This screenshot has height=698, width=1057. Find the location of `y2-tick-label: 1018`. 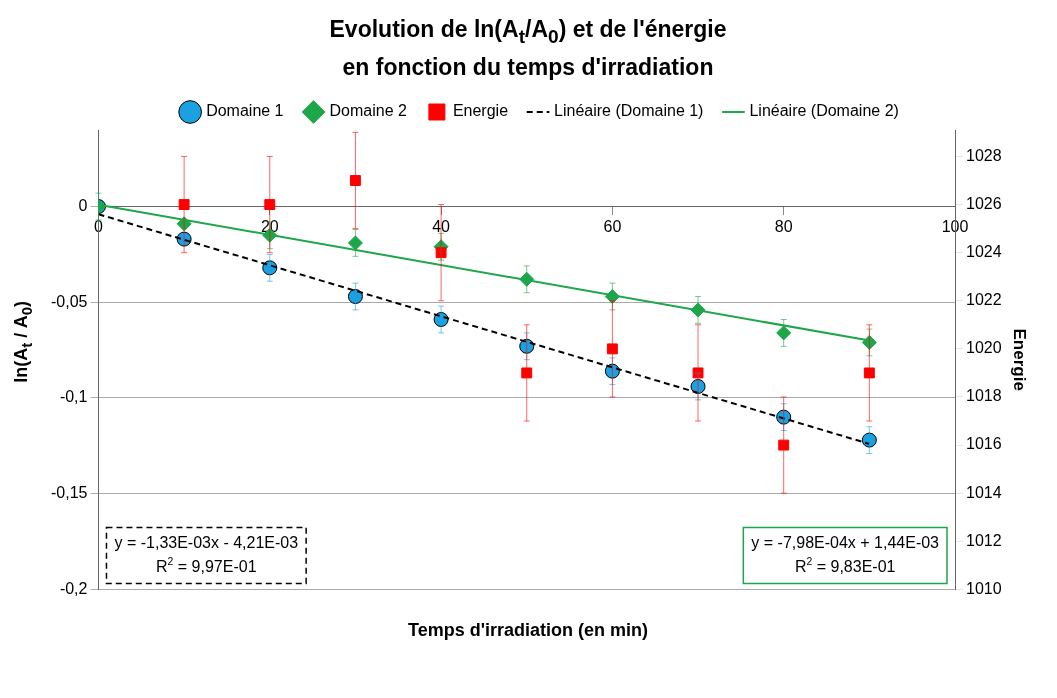

y2-tick-label: 1018 is located at coordinates (984, 395).